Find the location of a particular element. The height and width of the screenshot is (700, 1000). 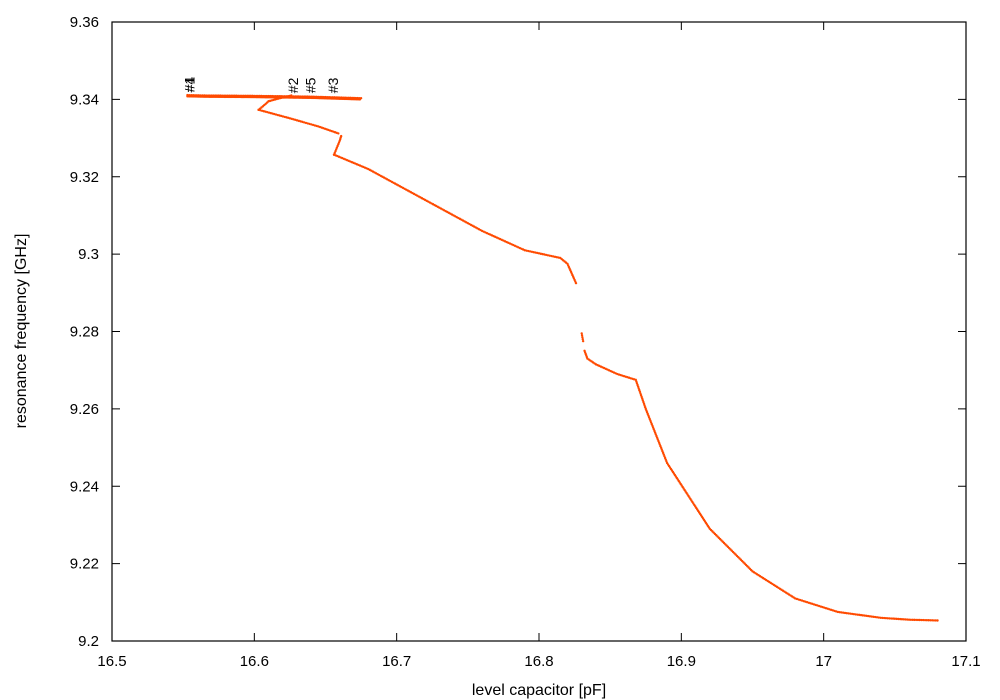

annotation-label: #5 is located at coordinates (310, 85).